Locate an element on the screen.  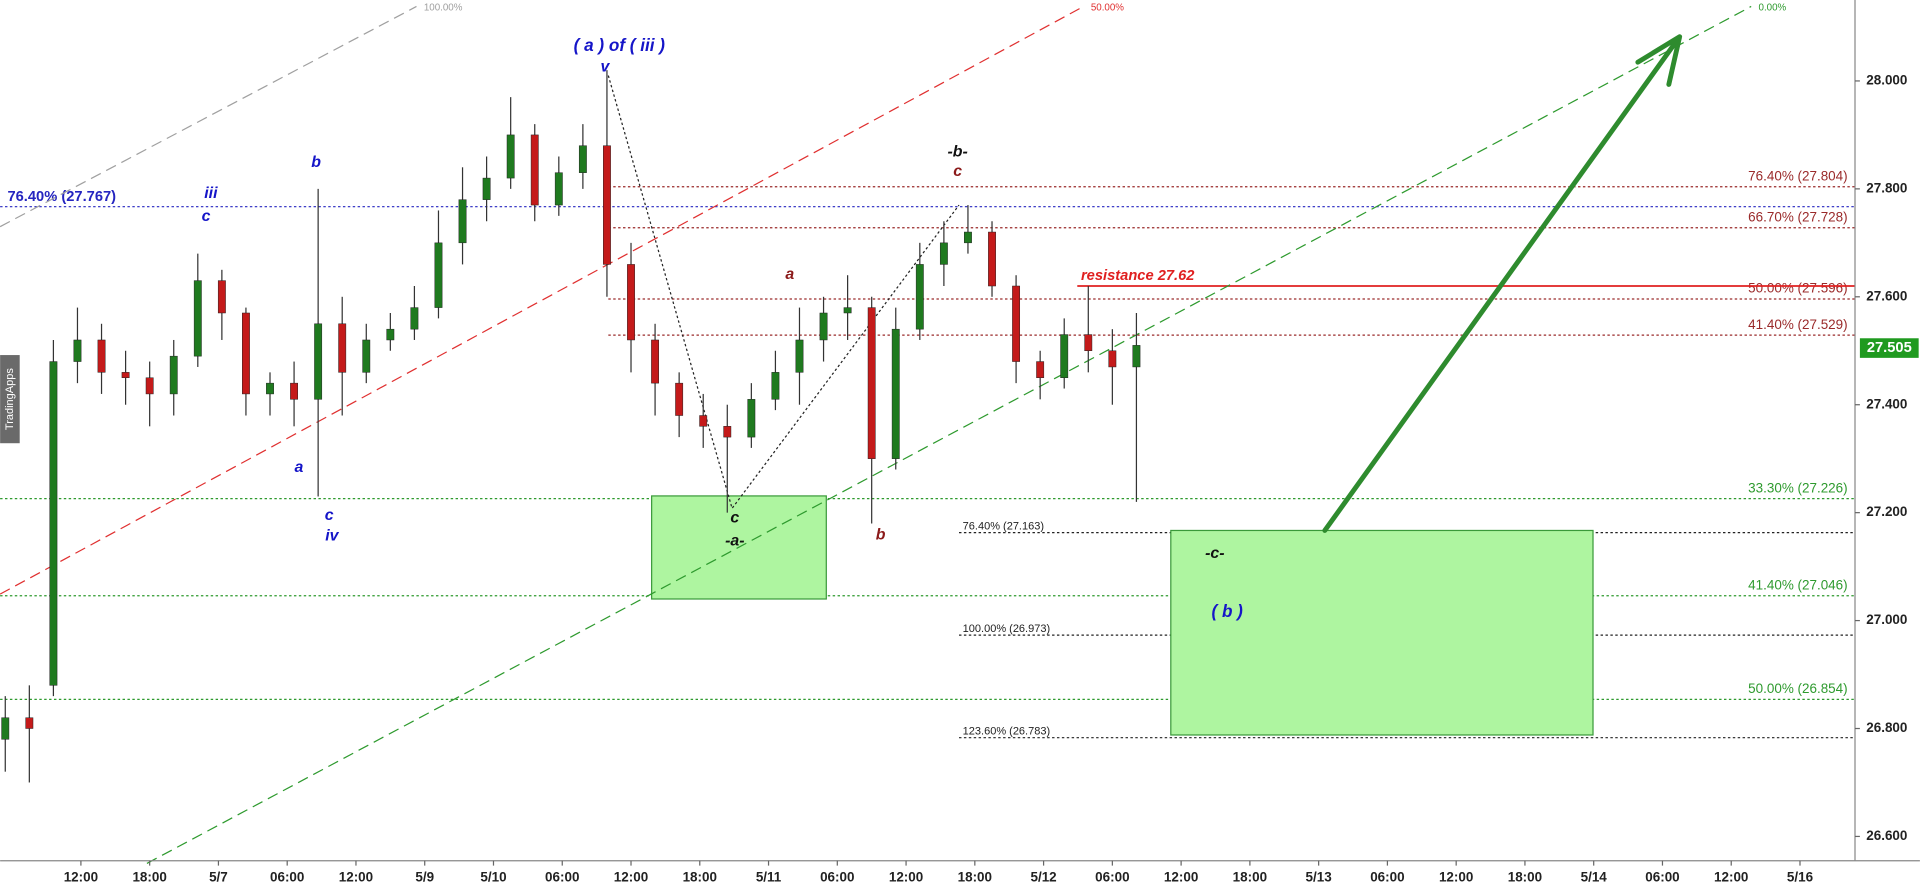
y-tick-label: 27.600 is located at coordinates (1886, 295).